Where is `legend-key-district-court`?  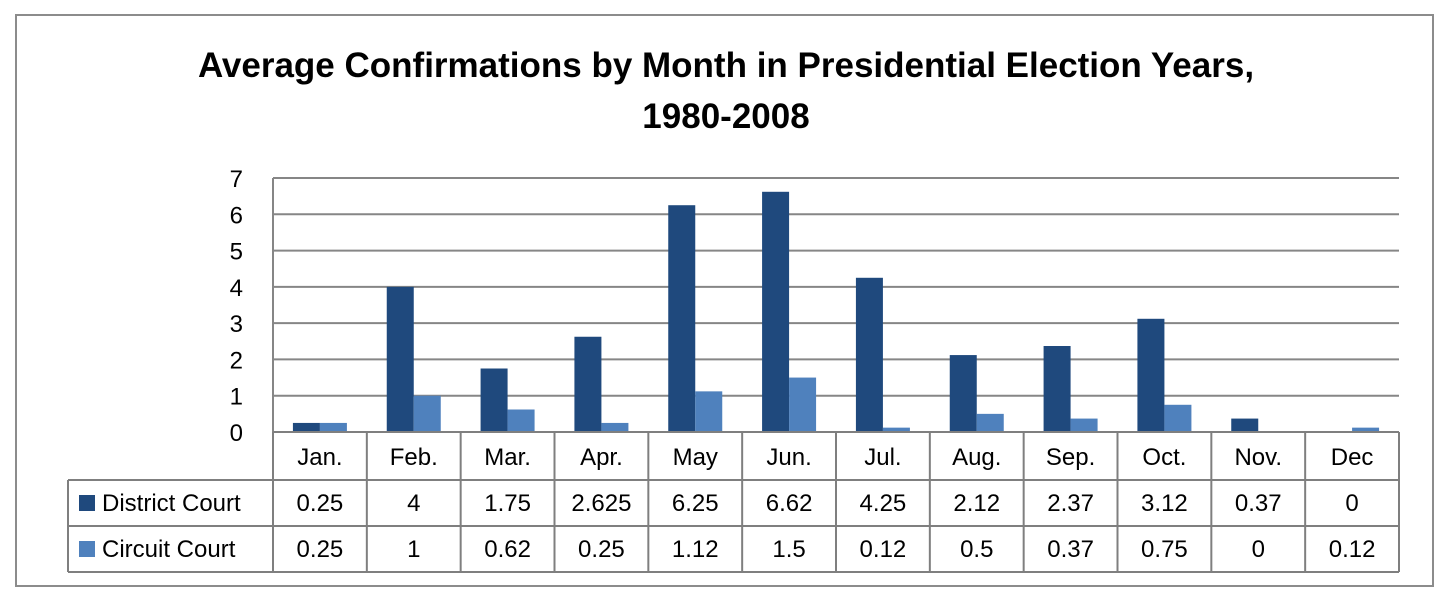
legend-key-district-court is located at coordinates (87, 503).